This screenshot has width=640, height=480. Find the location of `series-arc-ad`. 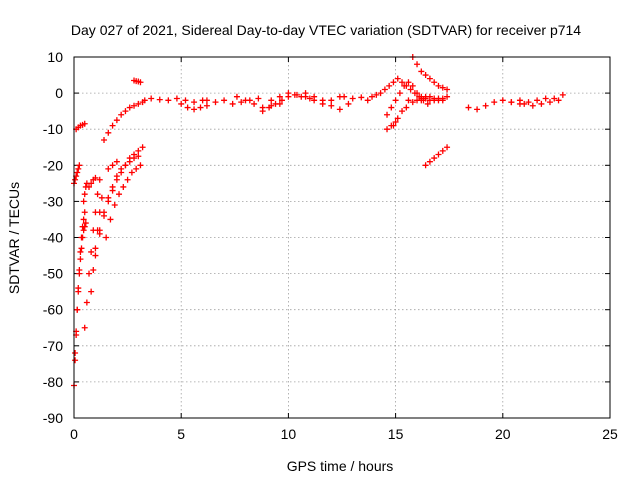

series-arc-ad is located at coordinates (425, 99).